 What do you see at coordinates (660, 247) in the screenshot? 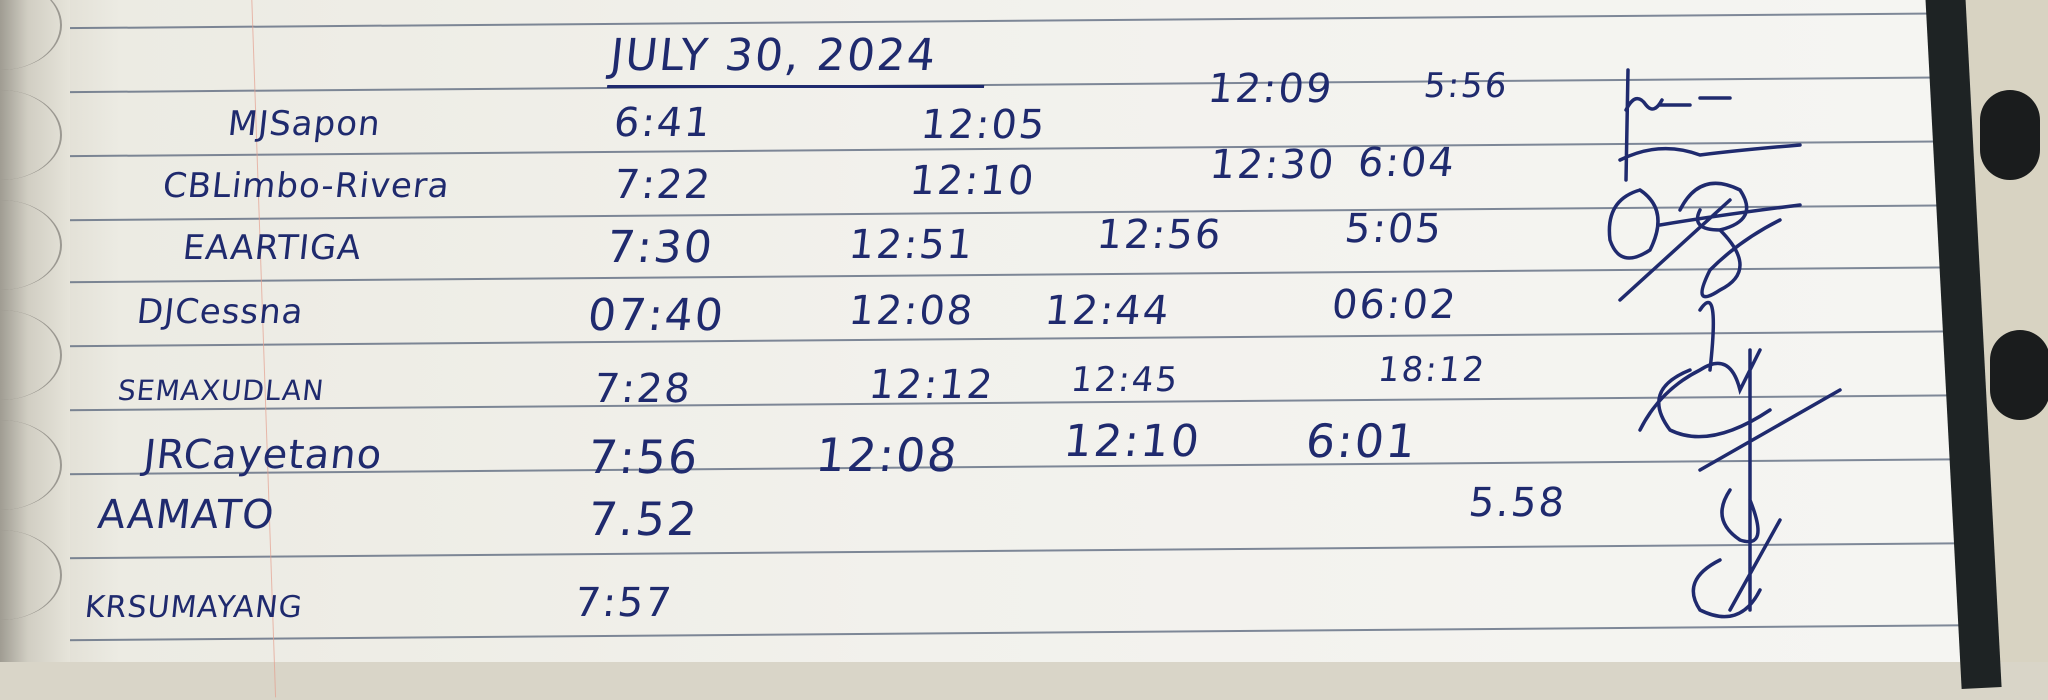
I see `time-in: 7:30` at bounding box center [660, 247].